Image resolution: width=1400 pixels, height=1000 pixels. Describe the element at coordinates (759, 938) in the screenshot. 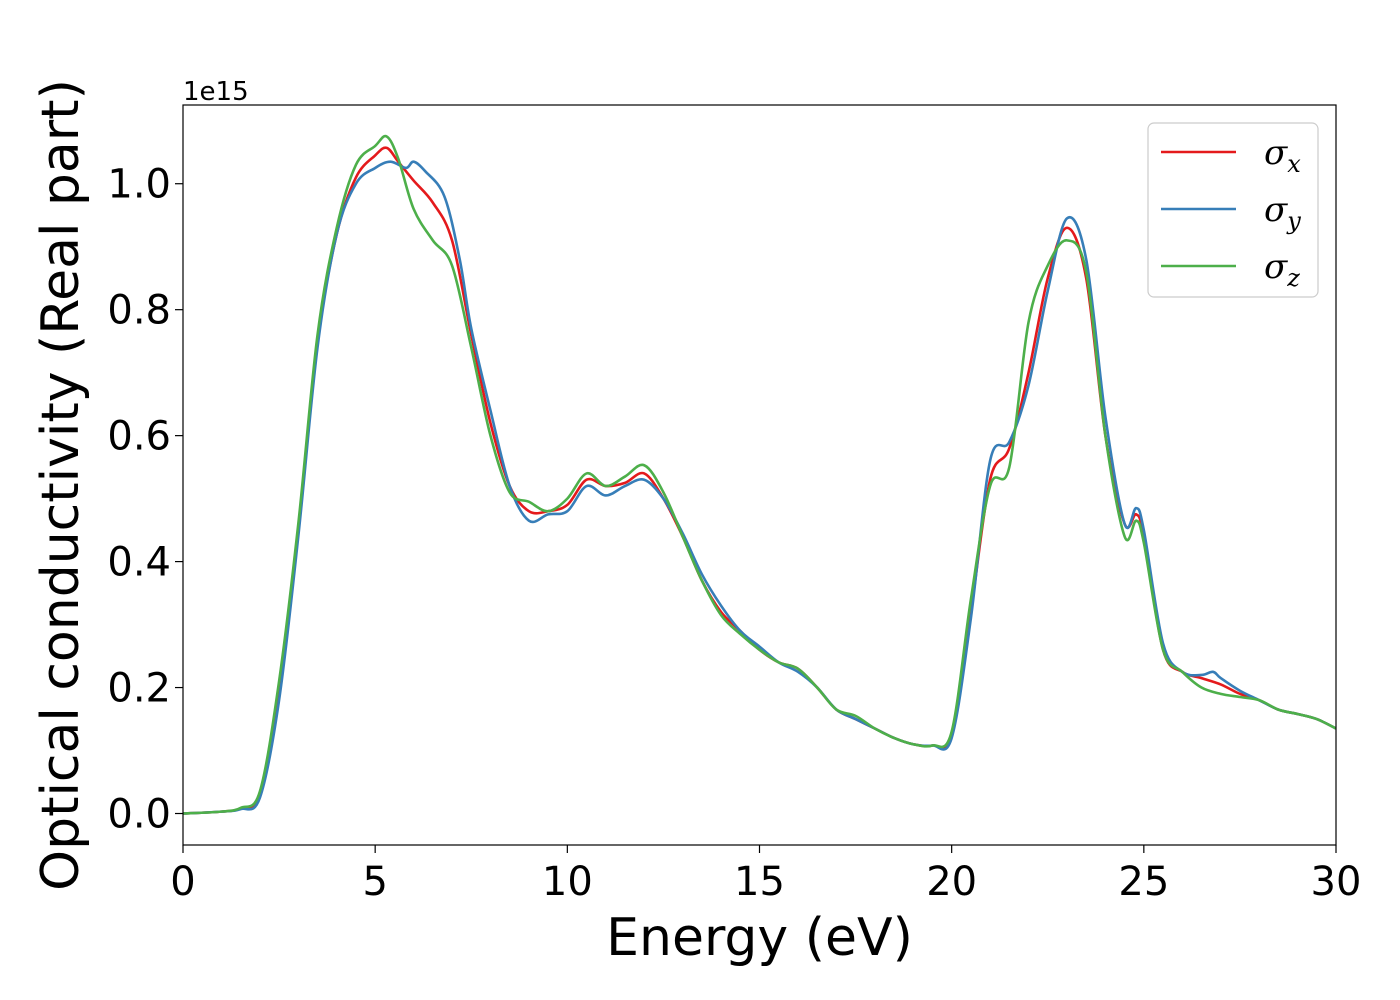

I see `x-axis-title: Energy (eV)` at that location.